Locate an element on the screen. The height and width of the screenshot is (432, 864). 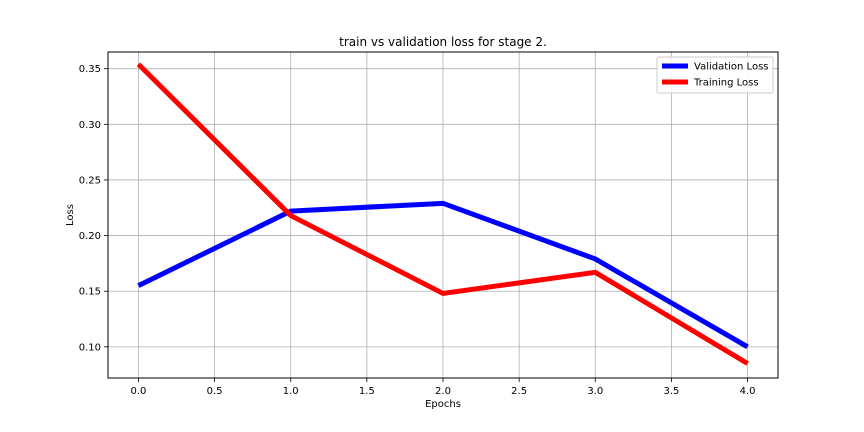
y-tick-label: 0.25 is located at coordinates (90, 180).